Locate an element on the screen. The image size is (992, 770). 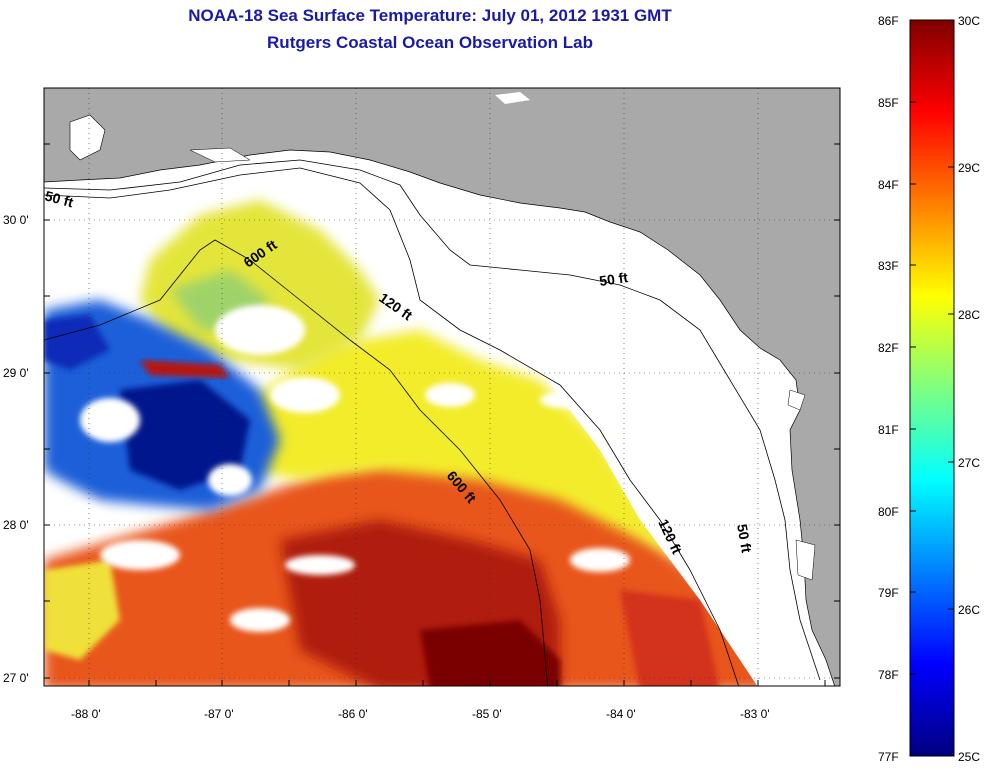
colorbar-label-25c: 25C is located at coordinates (969, 757).